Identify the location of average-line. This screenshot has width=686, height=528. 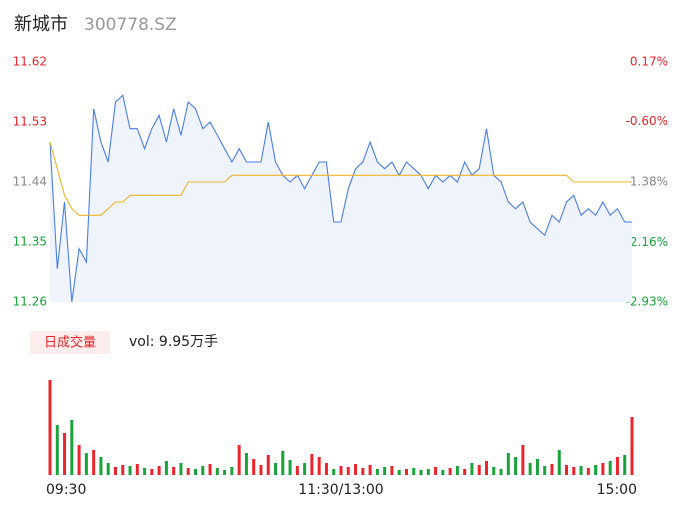
(340, 178).